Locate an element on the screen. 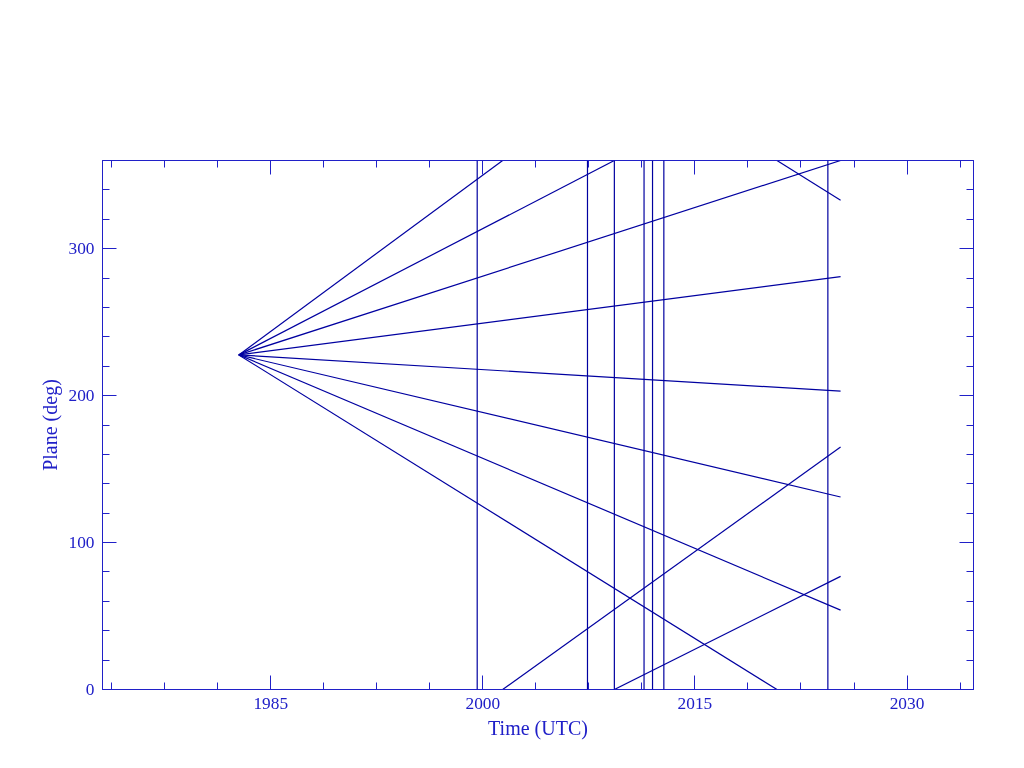 The image size is (1024, 768). x-axis-title: Time (UTC) is located at coordinates (538, 728).